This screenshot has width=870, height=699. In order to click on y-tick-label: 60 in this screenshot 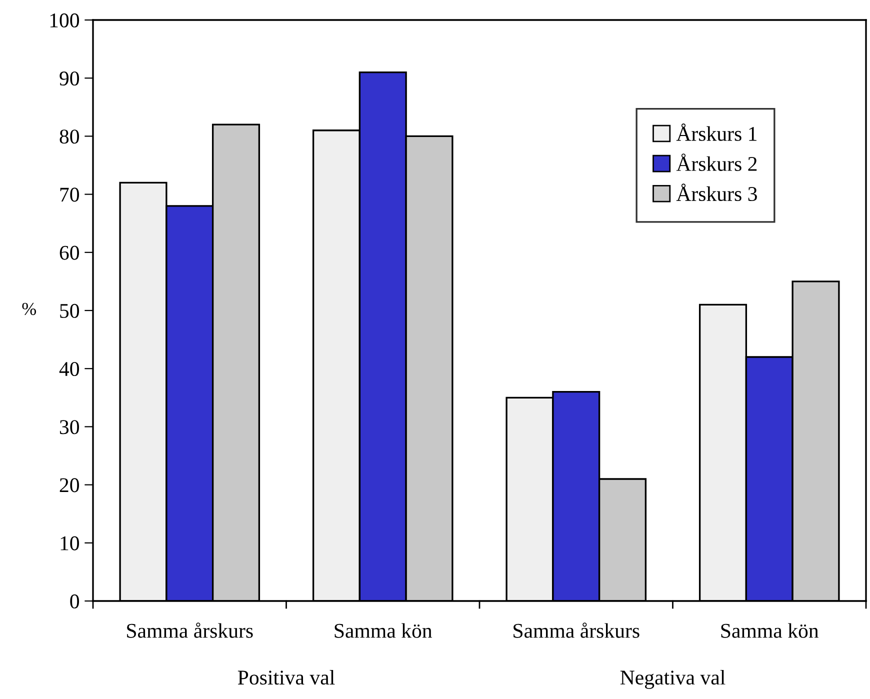, I will do `click(70, 253)`.